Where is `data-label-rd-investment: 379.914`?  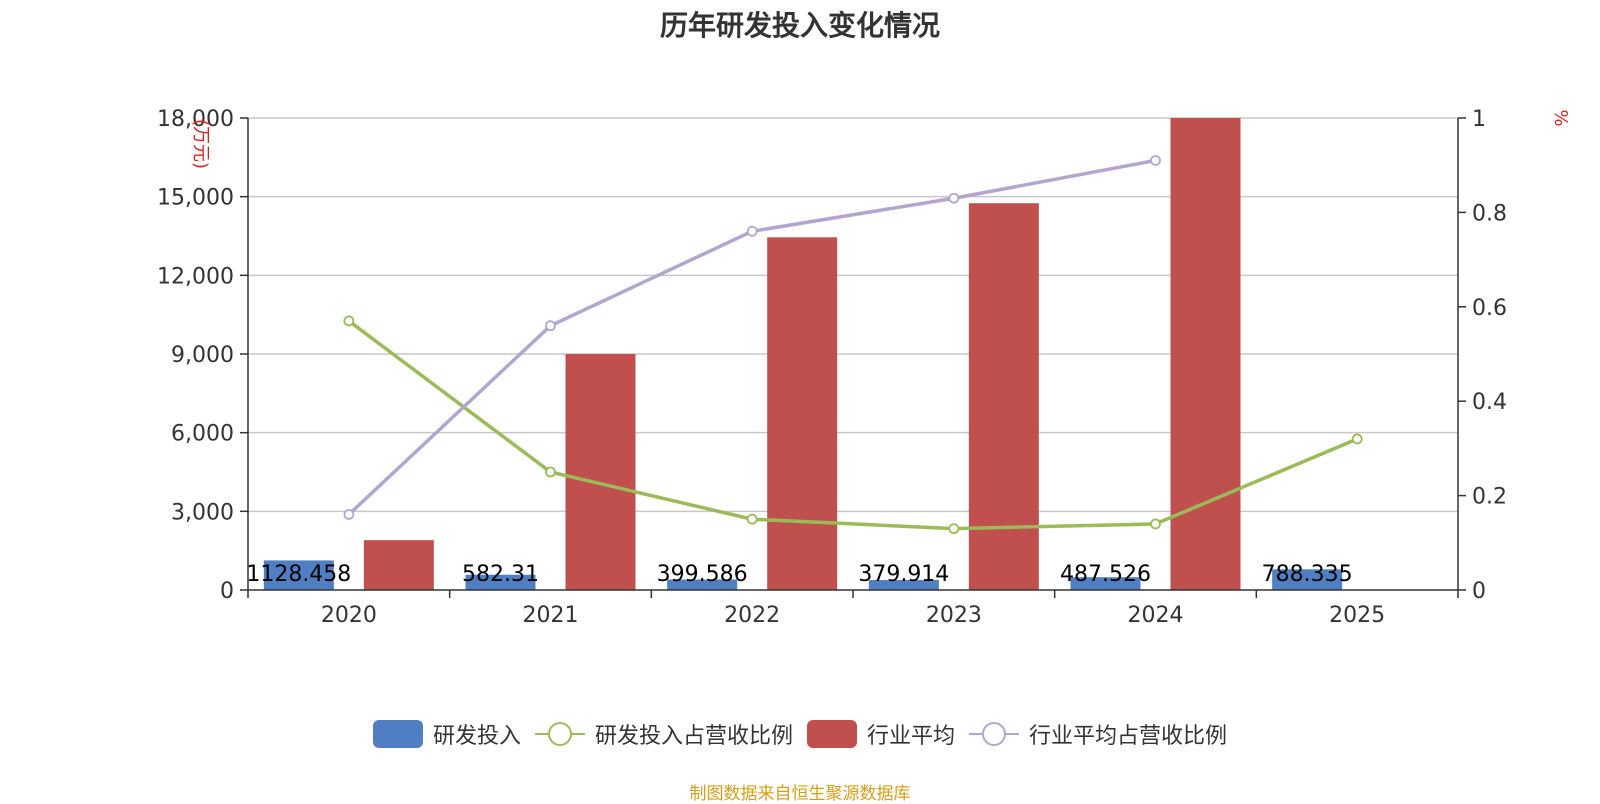 data-label-rd-investment: 379.914 is located at coordinates (903, 574).